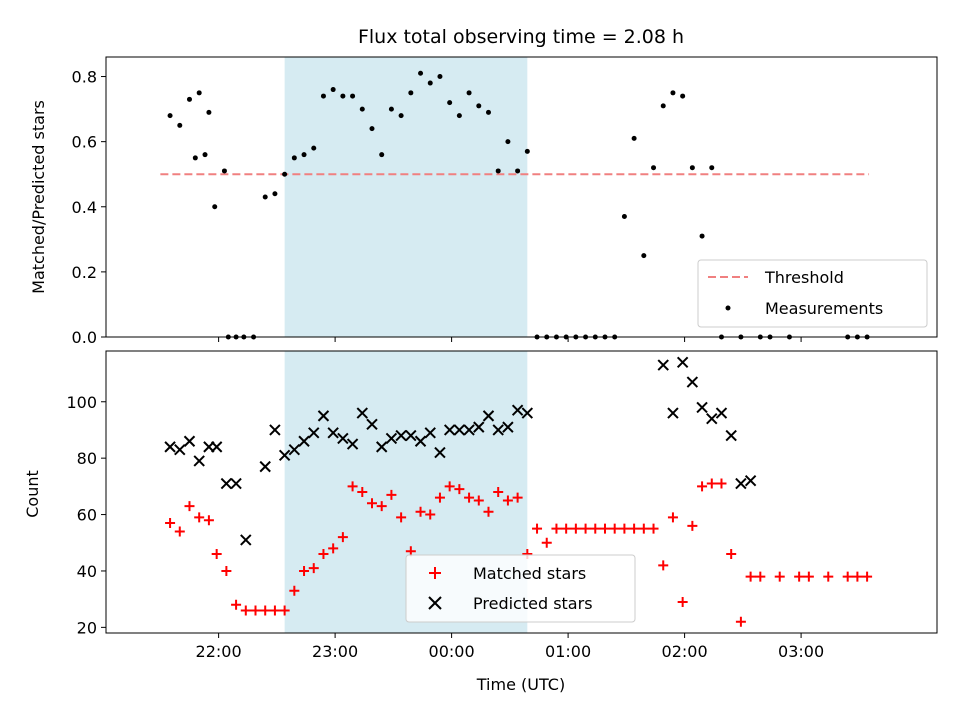  What do you see at coordinates (84, 207) in the screenshot?
I see `top-y-tick-label: 0.4` at bounding box center [84, 207].